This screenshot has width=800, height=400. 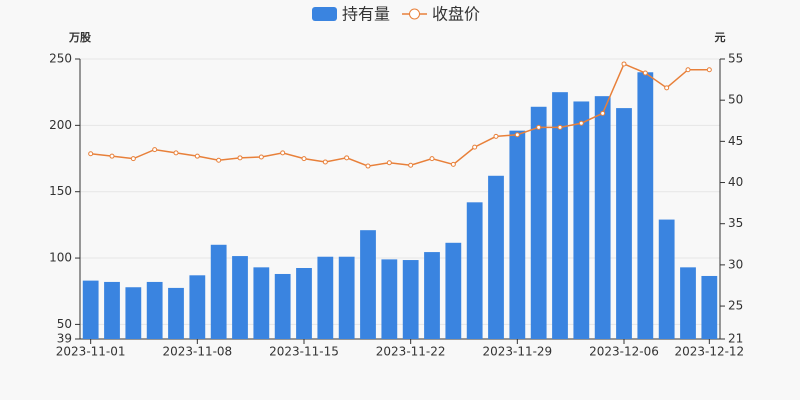 I want to click on x-tick-label: 2023-12-06, so click(x=624, y=352).